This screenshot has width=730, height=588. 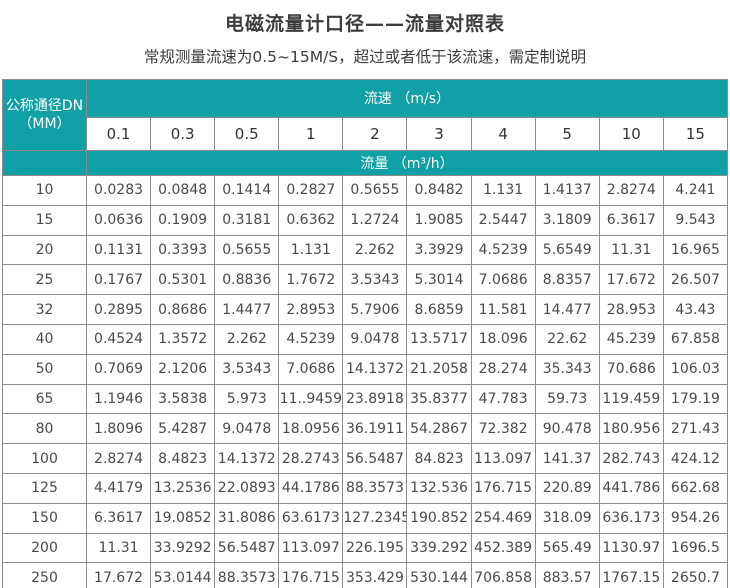 I want to click on flow-value-cell: 9.543, so click(x=695, y=220).